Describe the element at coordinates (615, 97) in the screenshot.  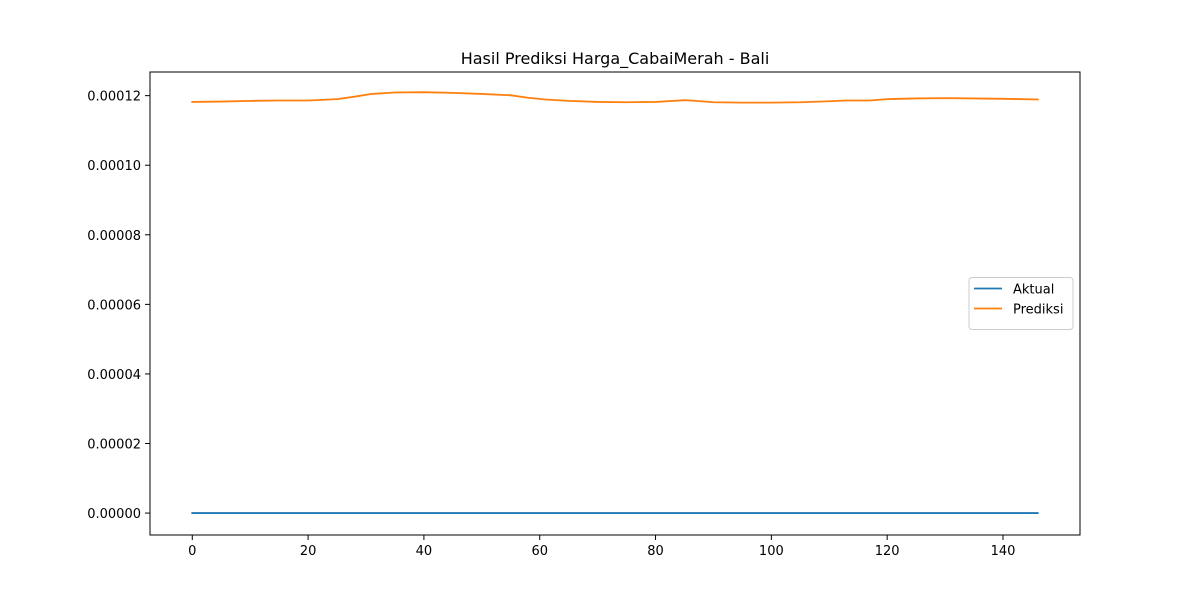
I see `series-line-prediksi` at that location.